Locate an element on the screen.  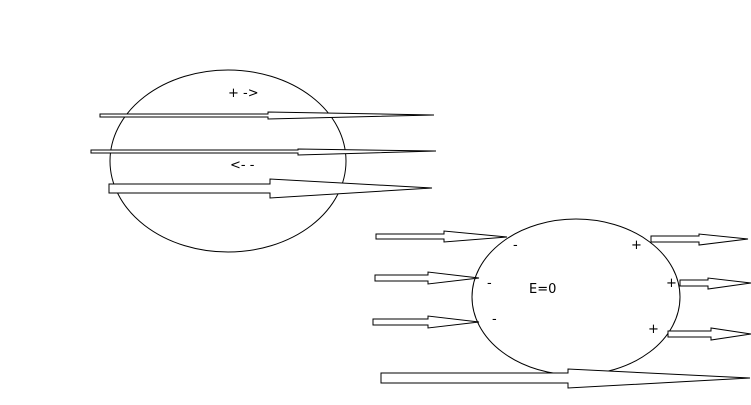
charge-left-1: - is located at coordinates (515, 245).